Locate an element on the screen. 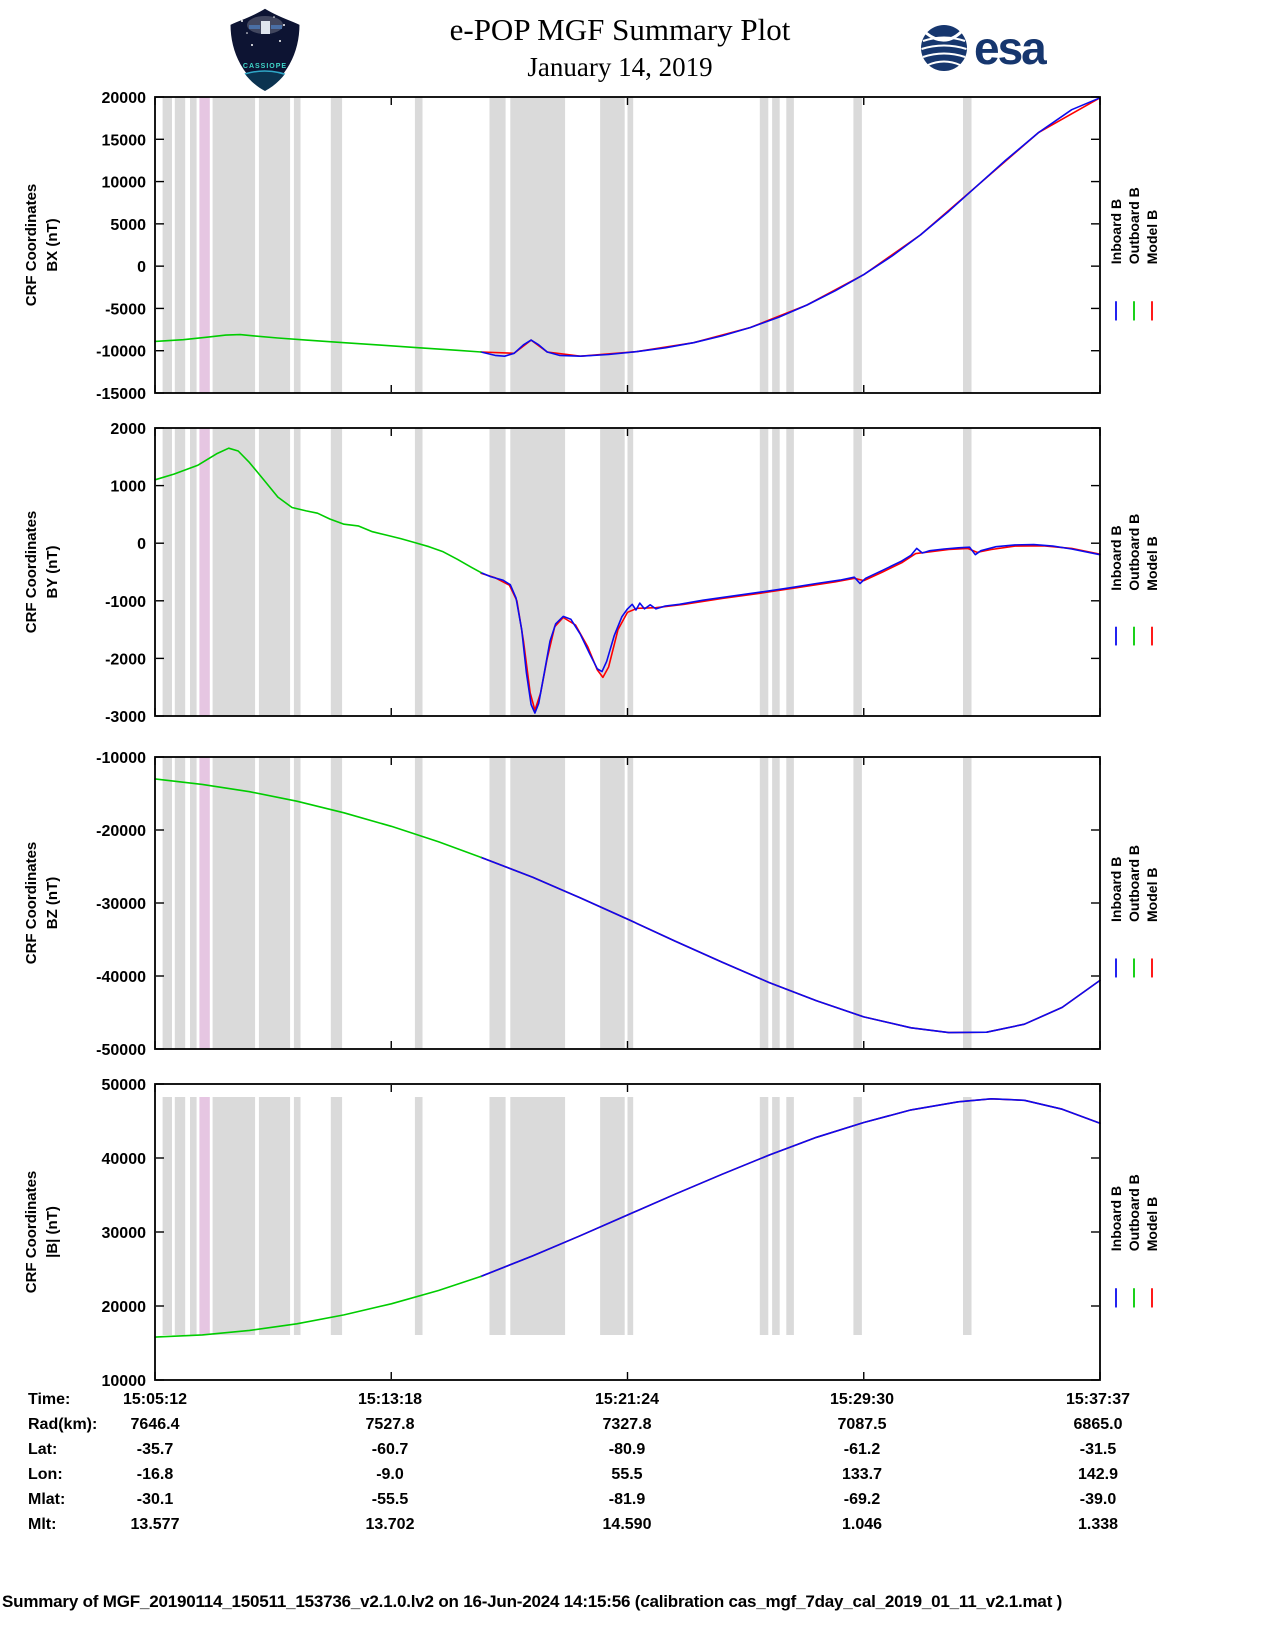 The width and height of the screenshot is (1275, 1650). table-row-label: Mlt: is located at coordinates (42, 1524).